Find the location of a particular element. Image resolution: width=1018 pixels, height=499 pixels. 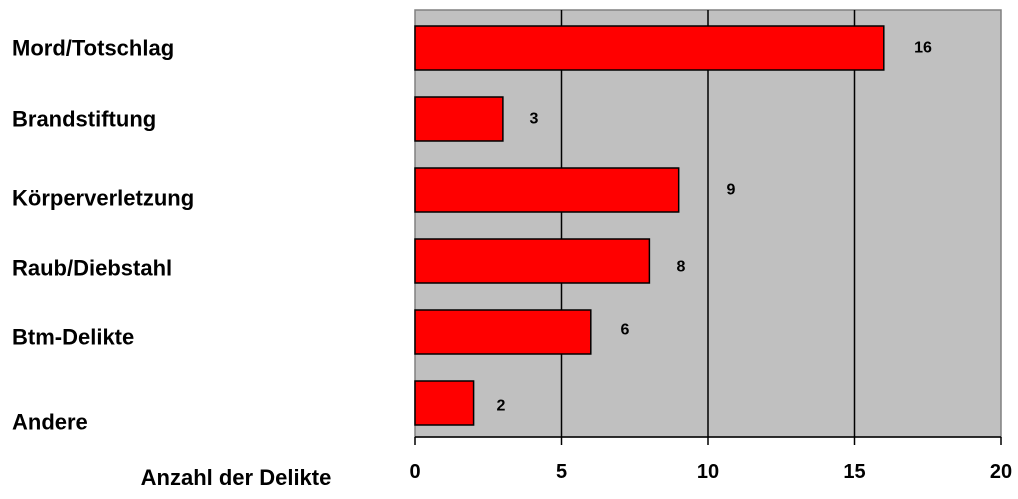

data-label: 16 is located at coordinates (923, 48).